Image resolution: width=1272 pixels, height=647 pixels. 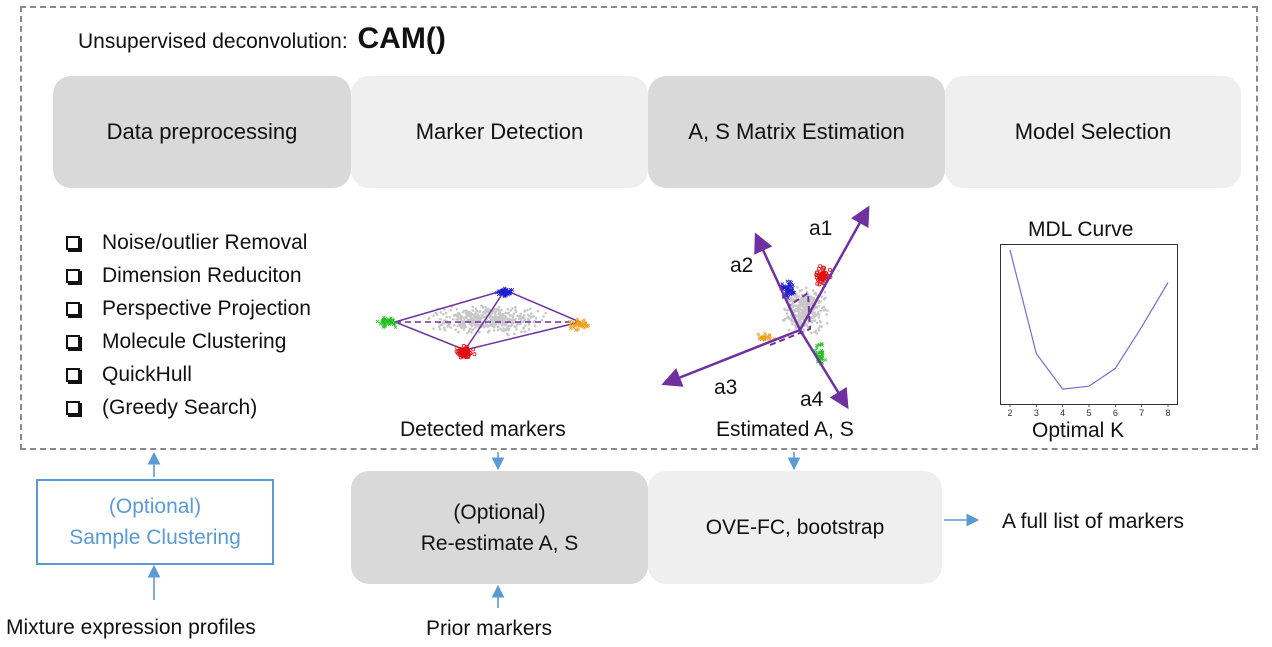 What do you see at coordinates (188, 407) in the screenshot?
I see `checklist-item: (Greedy Search)` at bounding box center [188, 407].